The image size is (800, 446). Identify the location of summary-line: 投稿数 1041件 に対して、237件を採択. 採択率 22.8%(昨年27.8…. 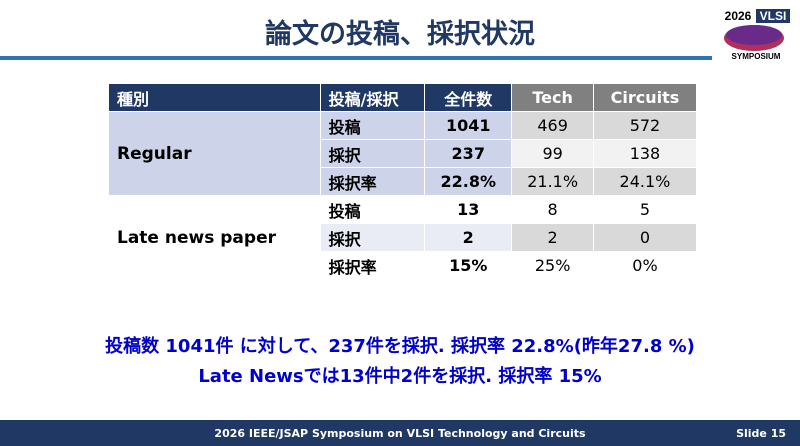
(400, 346).